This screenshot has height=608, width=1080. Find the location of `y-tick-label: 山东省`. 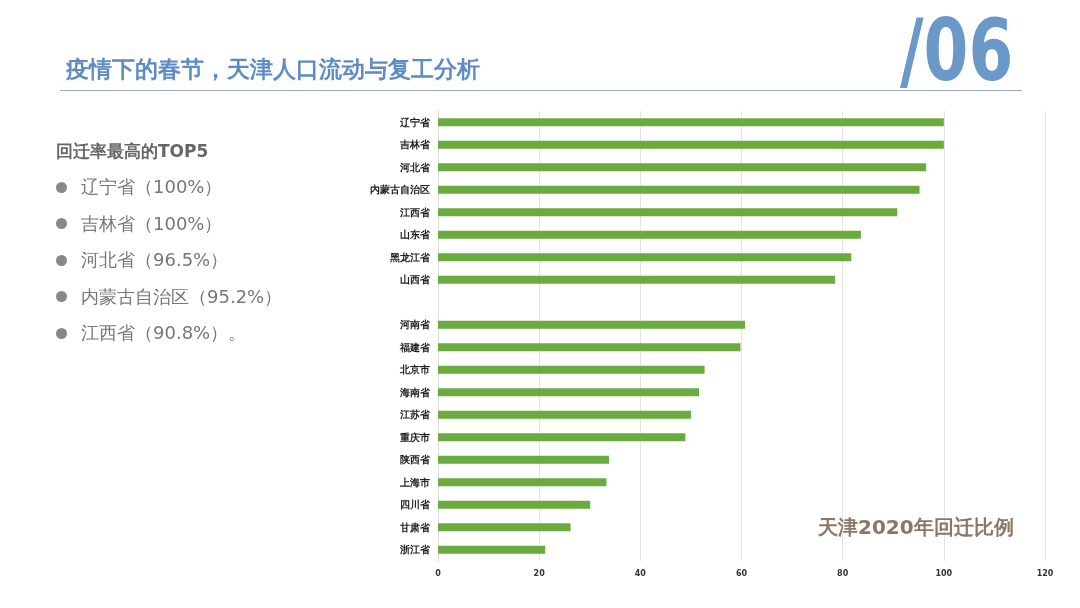

y-tick-label: 山东省 is located at coordinates (415, 235).